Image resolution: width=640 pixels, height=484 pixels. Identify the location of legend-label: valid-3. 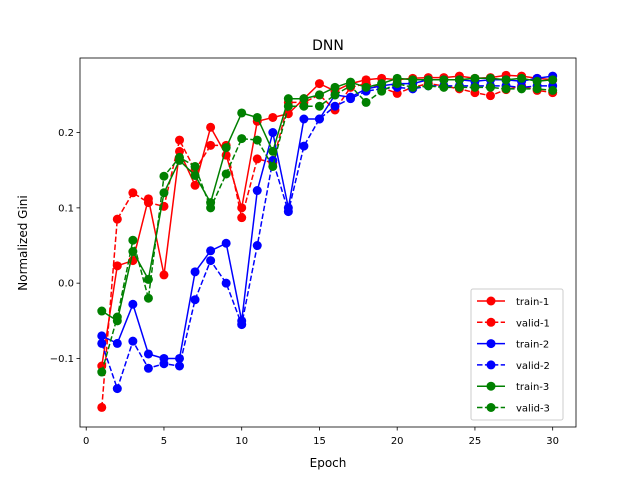
(533, 409).